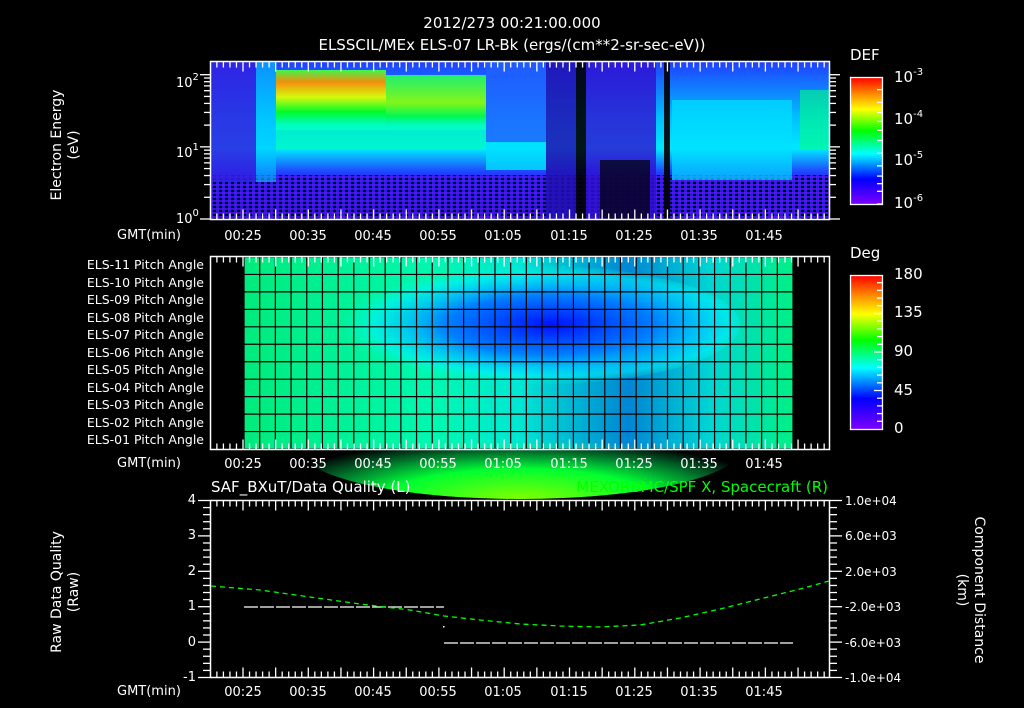 The image size is (1024, 708). I want to click on degree-tick: 90, so click(904, 351).